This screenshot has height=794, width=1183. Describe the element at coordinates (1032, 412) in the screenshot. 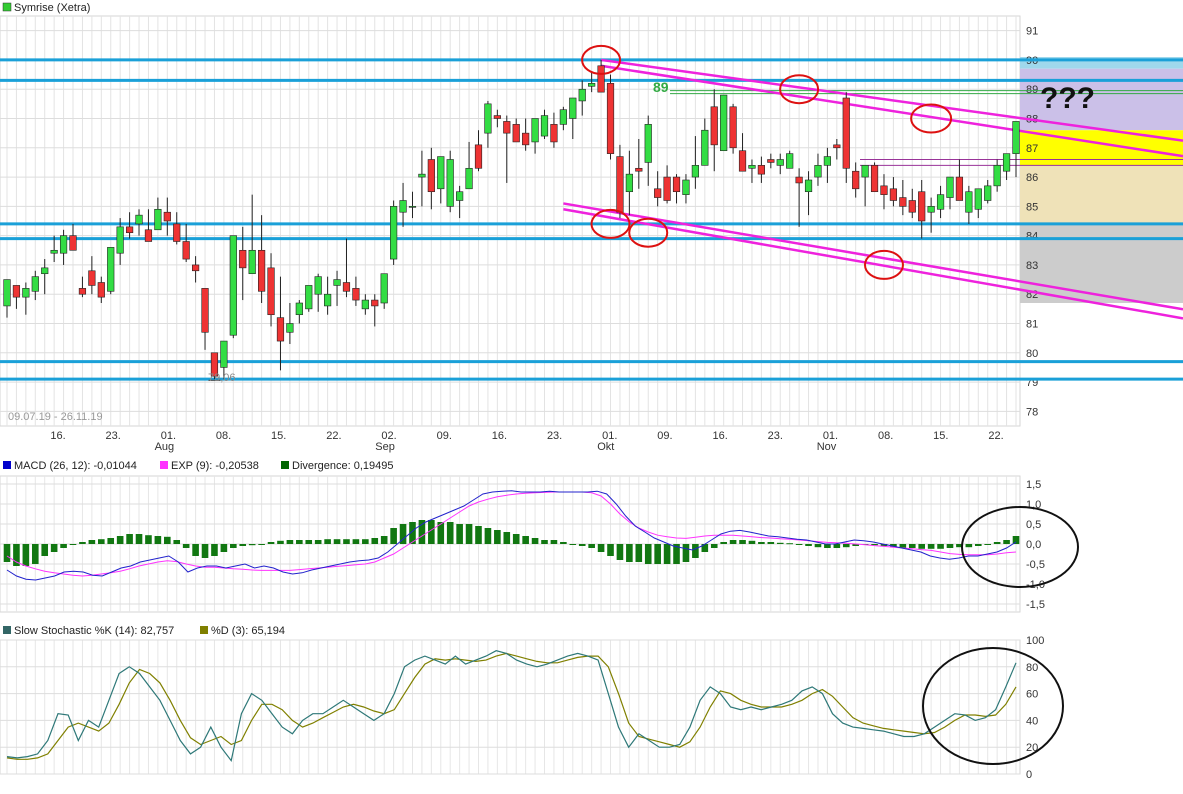

I see `price-y-tick: 78` at that location.